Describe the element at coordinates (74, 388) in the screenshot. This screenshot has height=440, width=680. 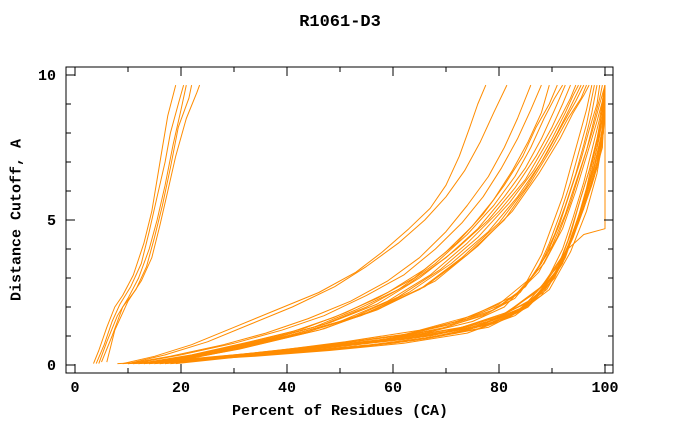
I see `x-tick-label: 0` at that location.